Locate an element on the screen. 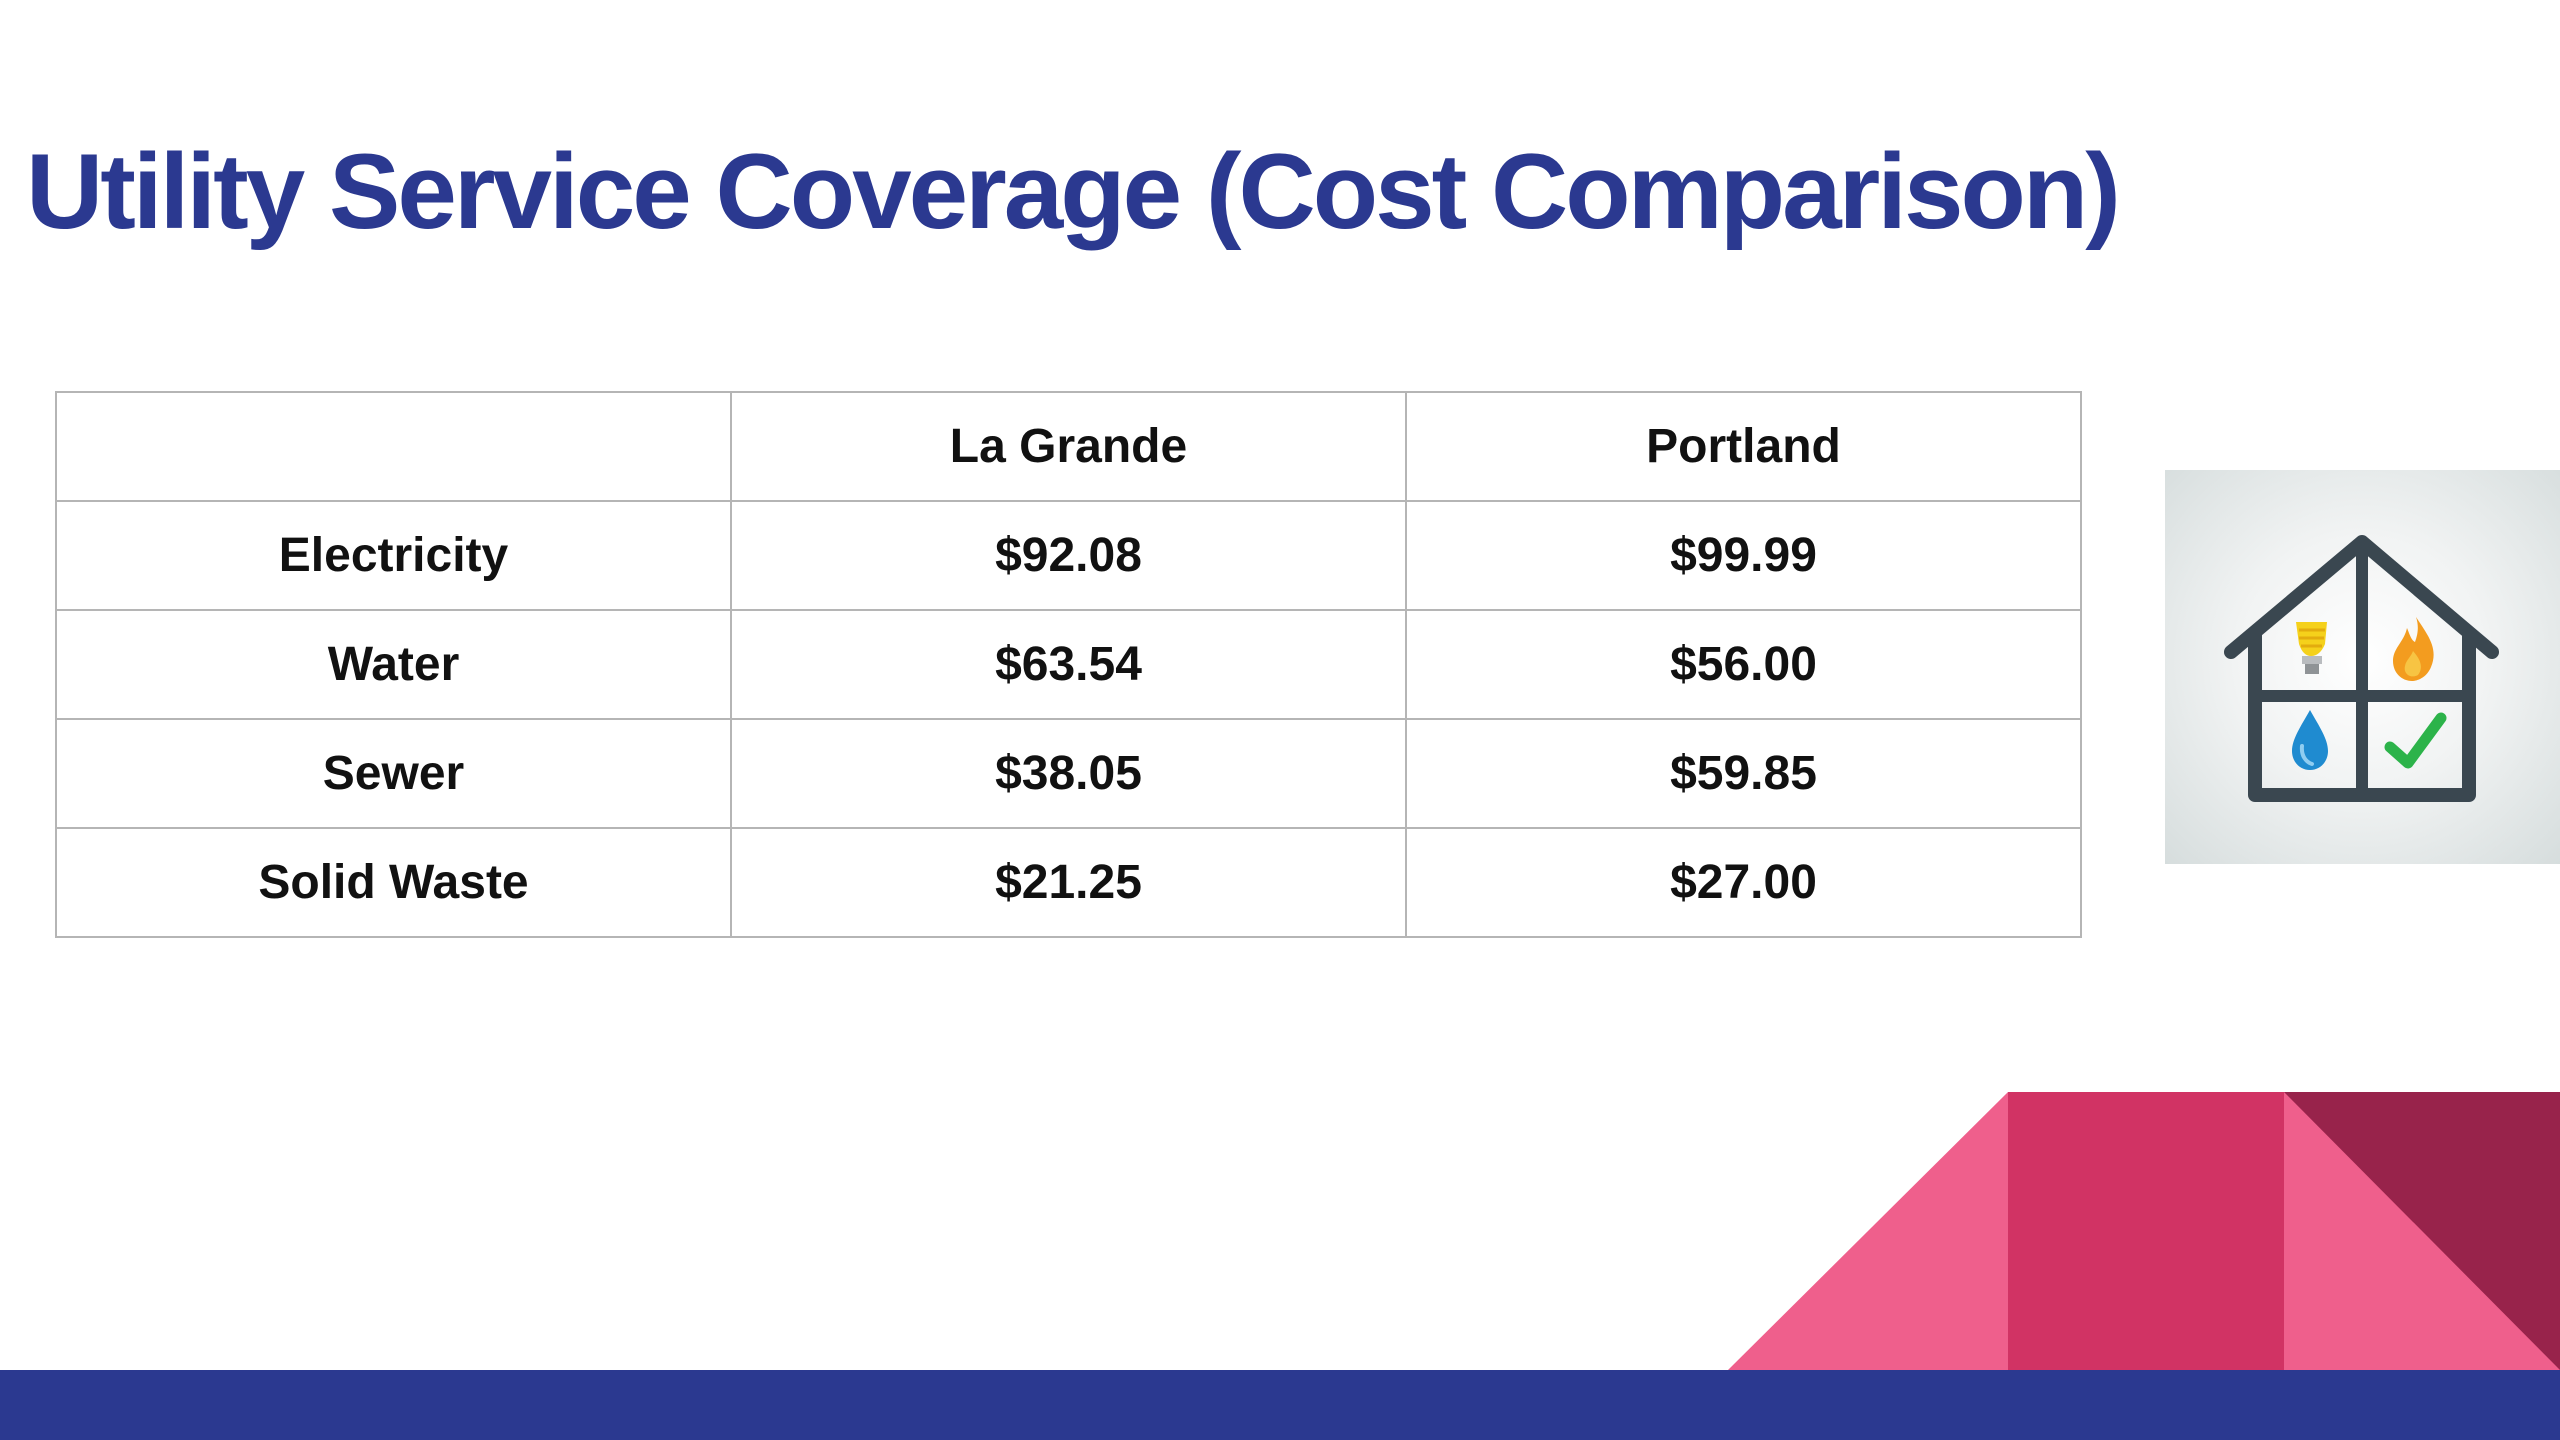 This screenshot has width=2560, height=1440. table-cell: $99.99 is located at coordinates (1743, 555).